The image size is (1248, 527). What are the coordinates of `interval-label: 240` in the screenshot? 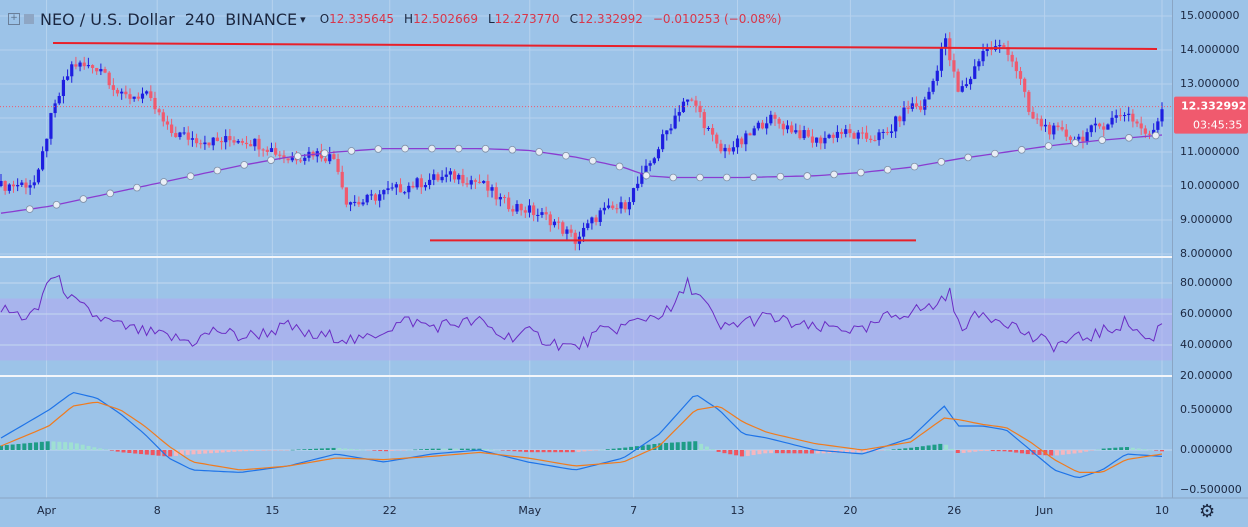 It's located at (200, 19).